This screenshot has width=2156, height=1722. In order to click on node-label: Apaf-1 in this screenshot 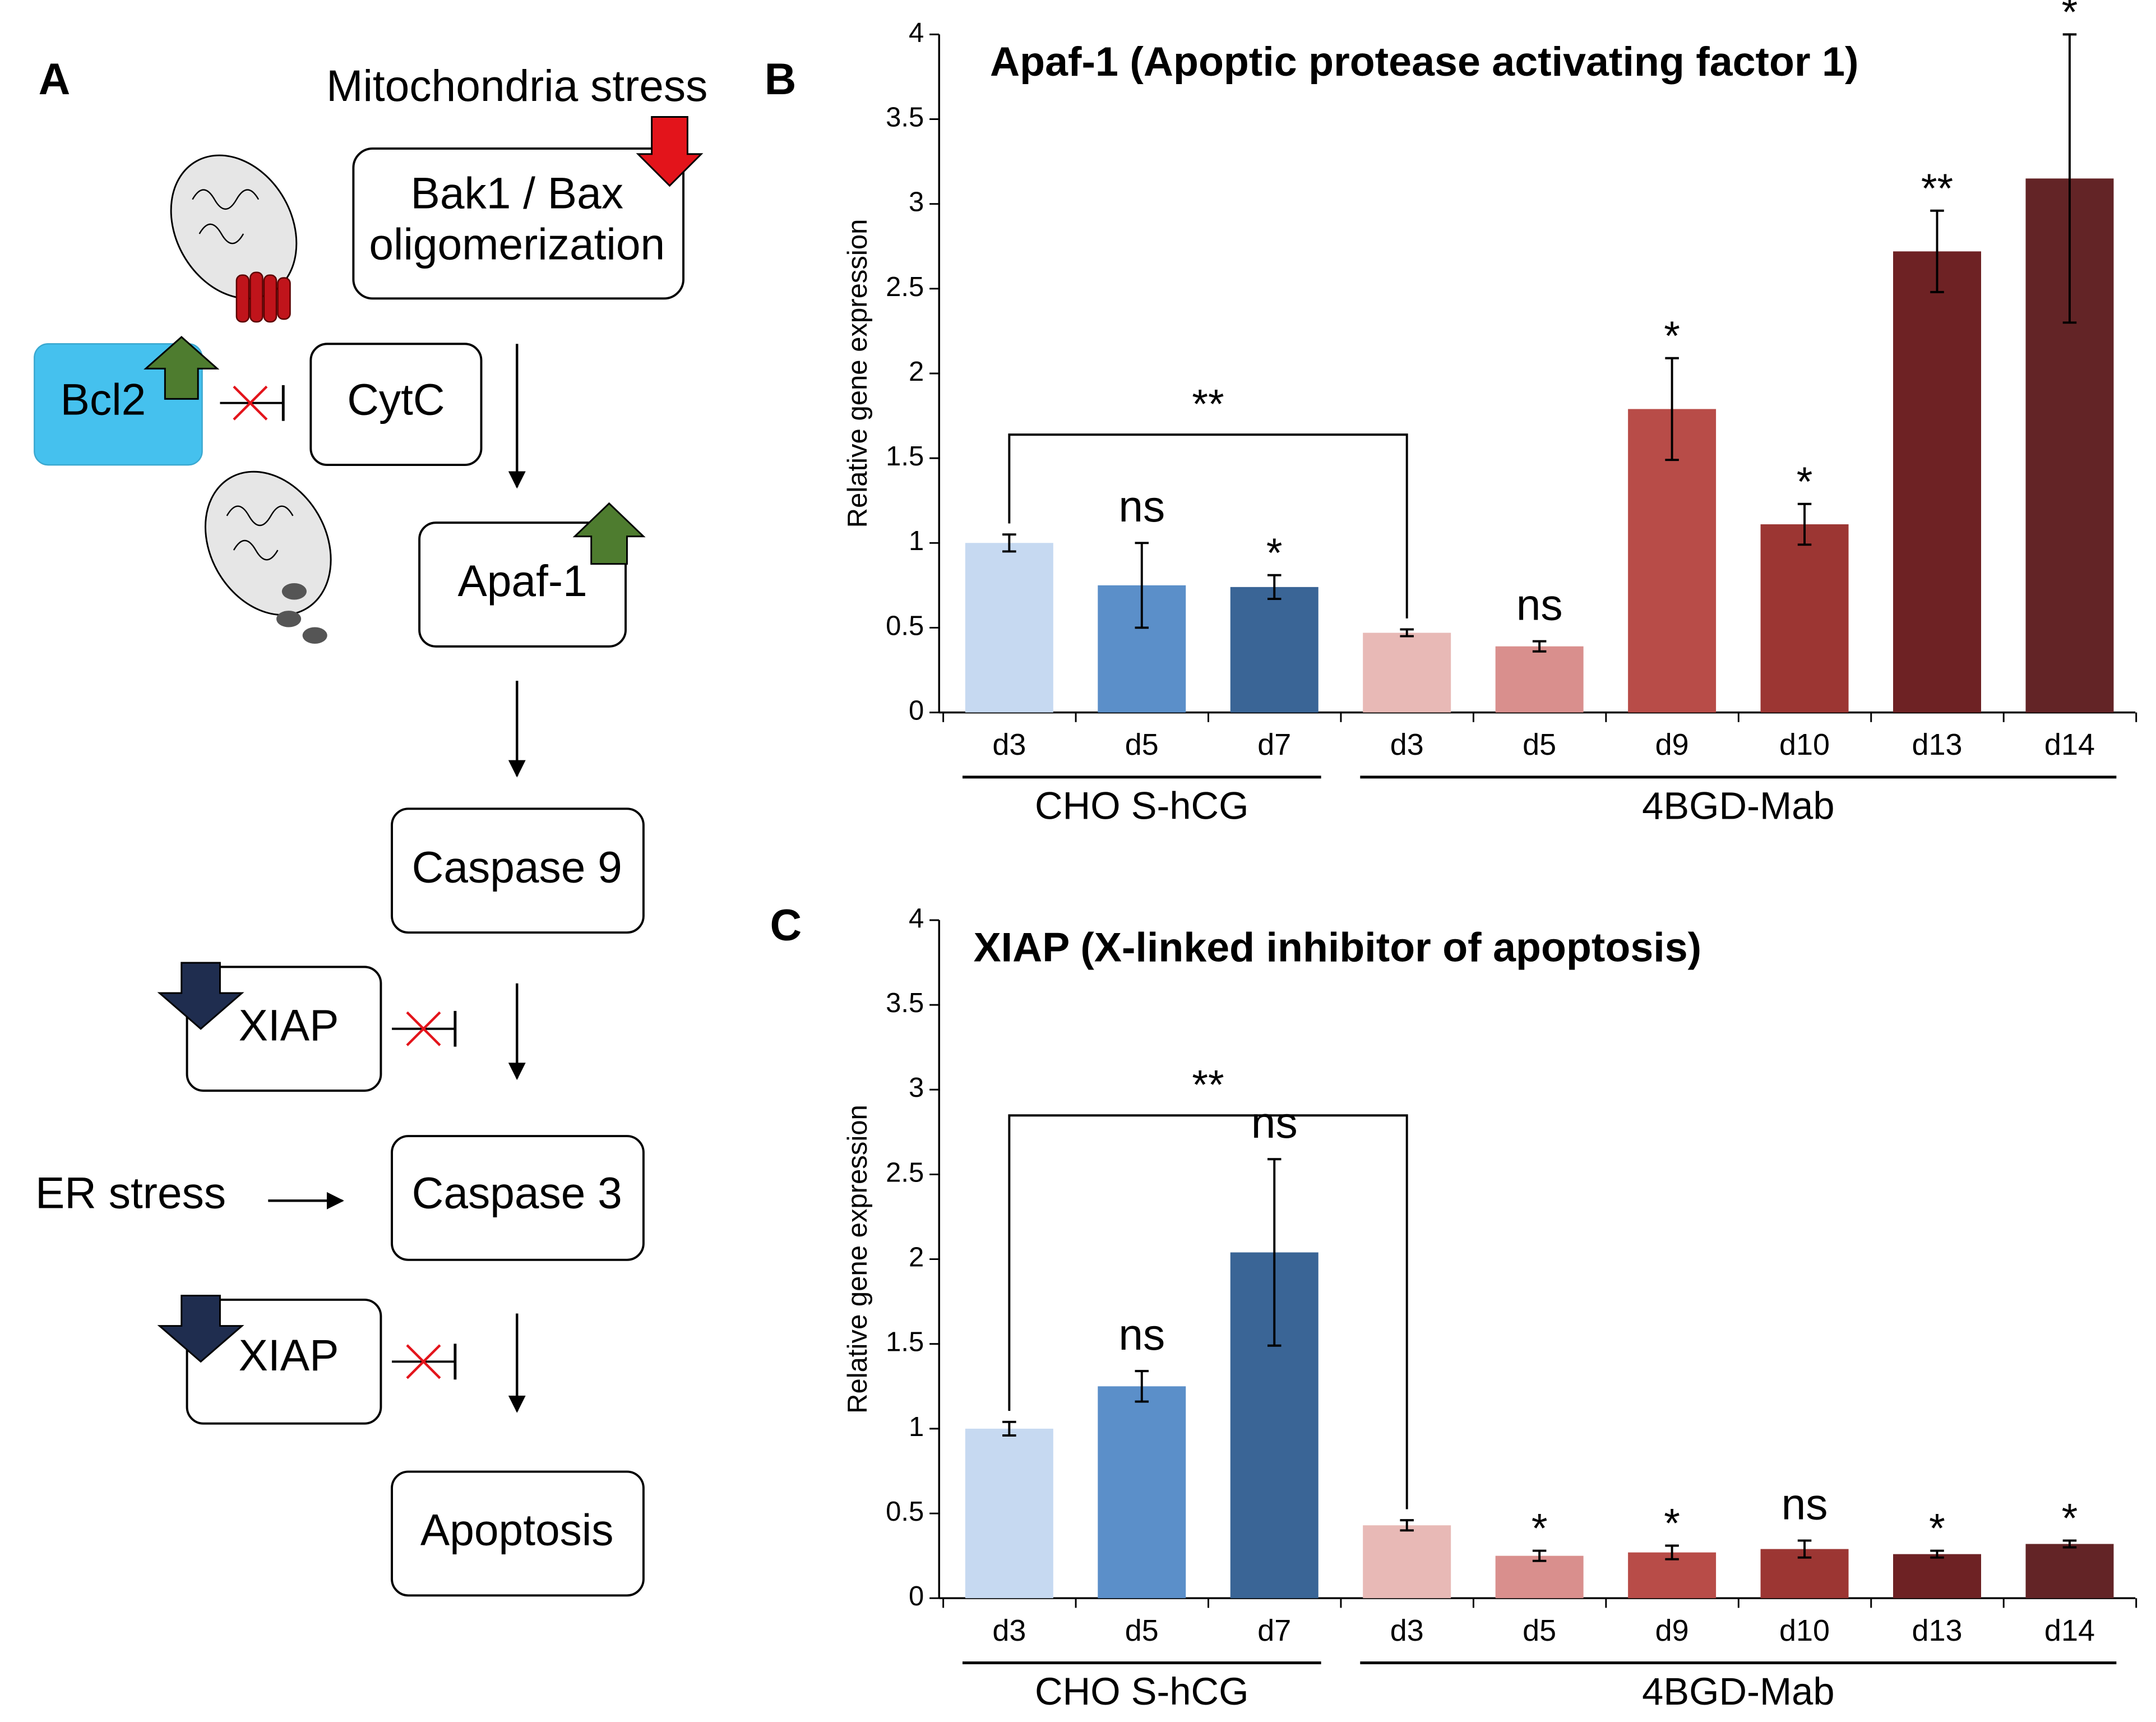, I will do `click(522, 581)`.